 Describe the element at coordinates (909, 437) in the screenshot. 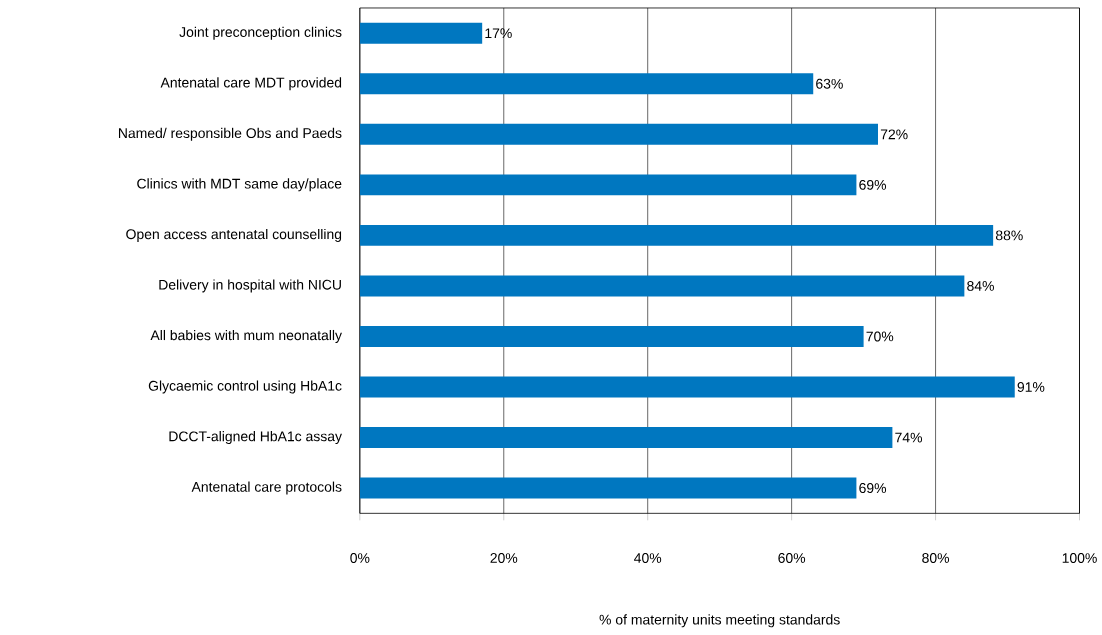

I see `data-label: 74%` at that location.